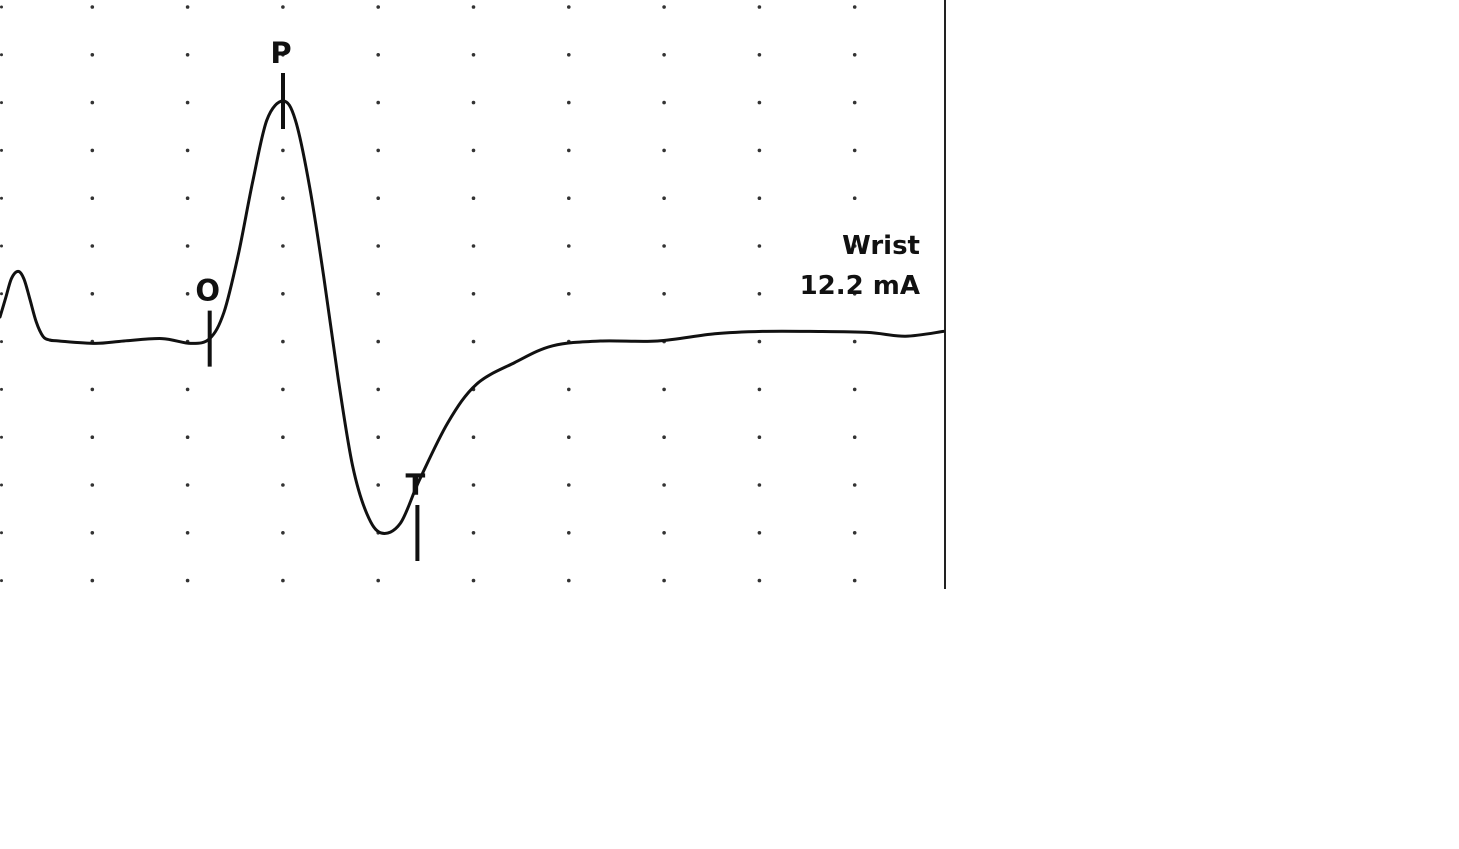 This screenshot has width=1459, height=849. What do you see at coordinates (881, 246) in the screenshot?
I see `annotation-site: Wrist` at bounding box center [881, 246].